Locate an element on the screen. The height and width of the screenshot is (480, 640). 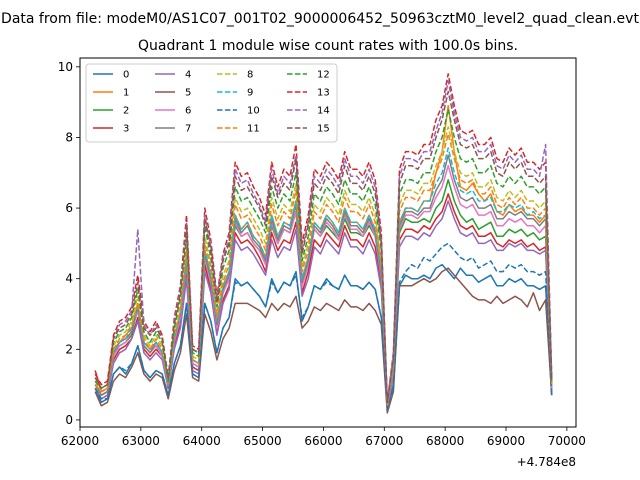
x-tick-label: 65000 is located at coordinates (262, 441).